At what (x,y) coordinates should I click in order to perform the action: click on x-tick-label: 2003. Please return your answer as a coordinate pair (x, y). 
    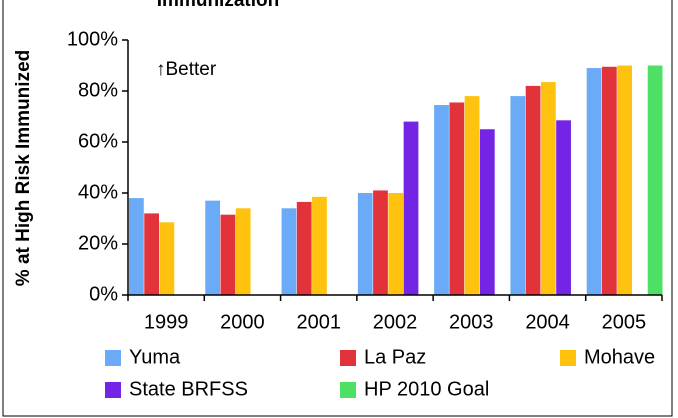
    Looking at the image, I should click on (471, 322).